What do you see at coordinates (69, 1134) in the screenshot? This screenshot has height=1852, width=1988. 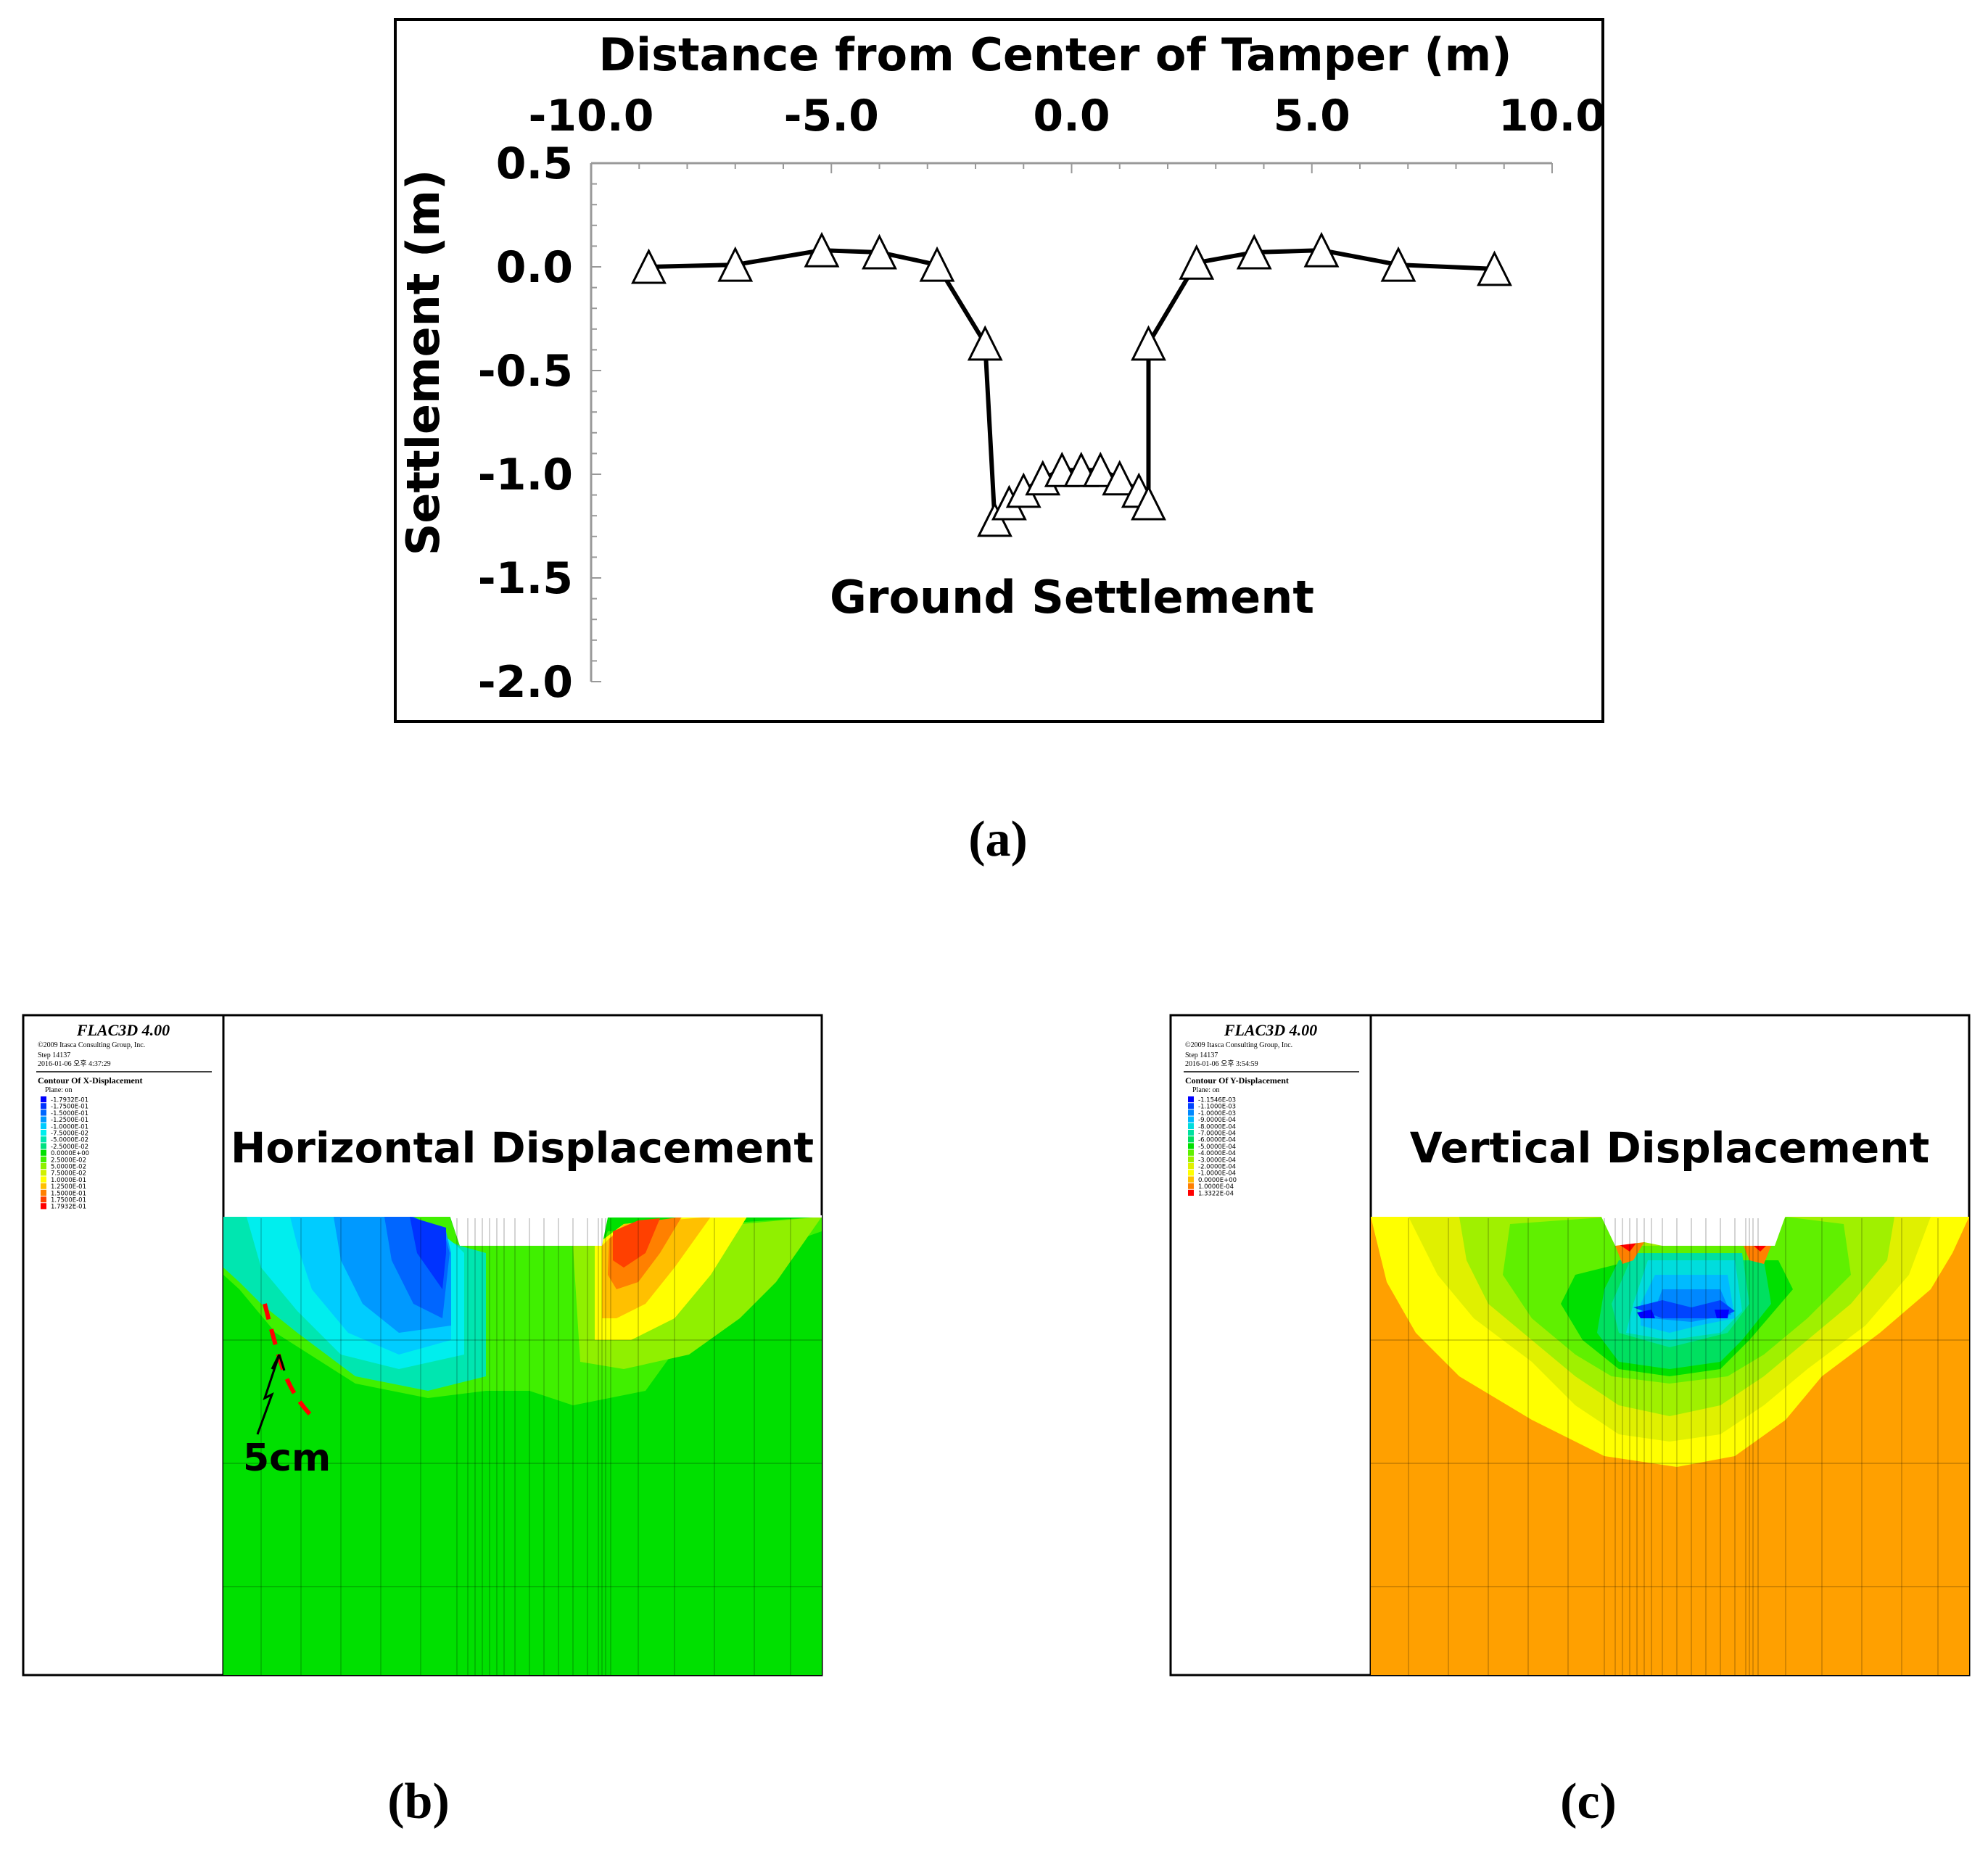 I see `legend-label: -7.5000E-02` at bounding box center [69, 1134].